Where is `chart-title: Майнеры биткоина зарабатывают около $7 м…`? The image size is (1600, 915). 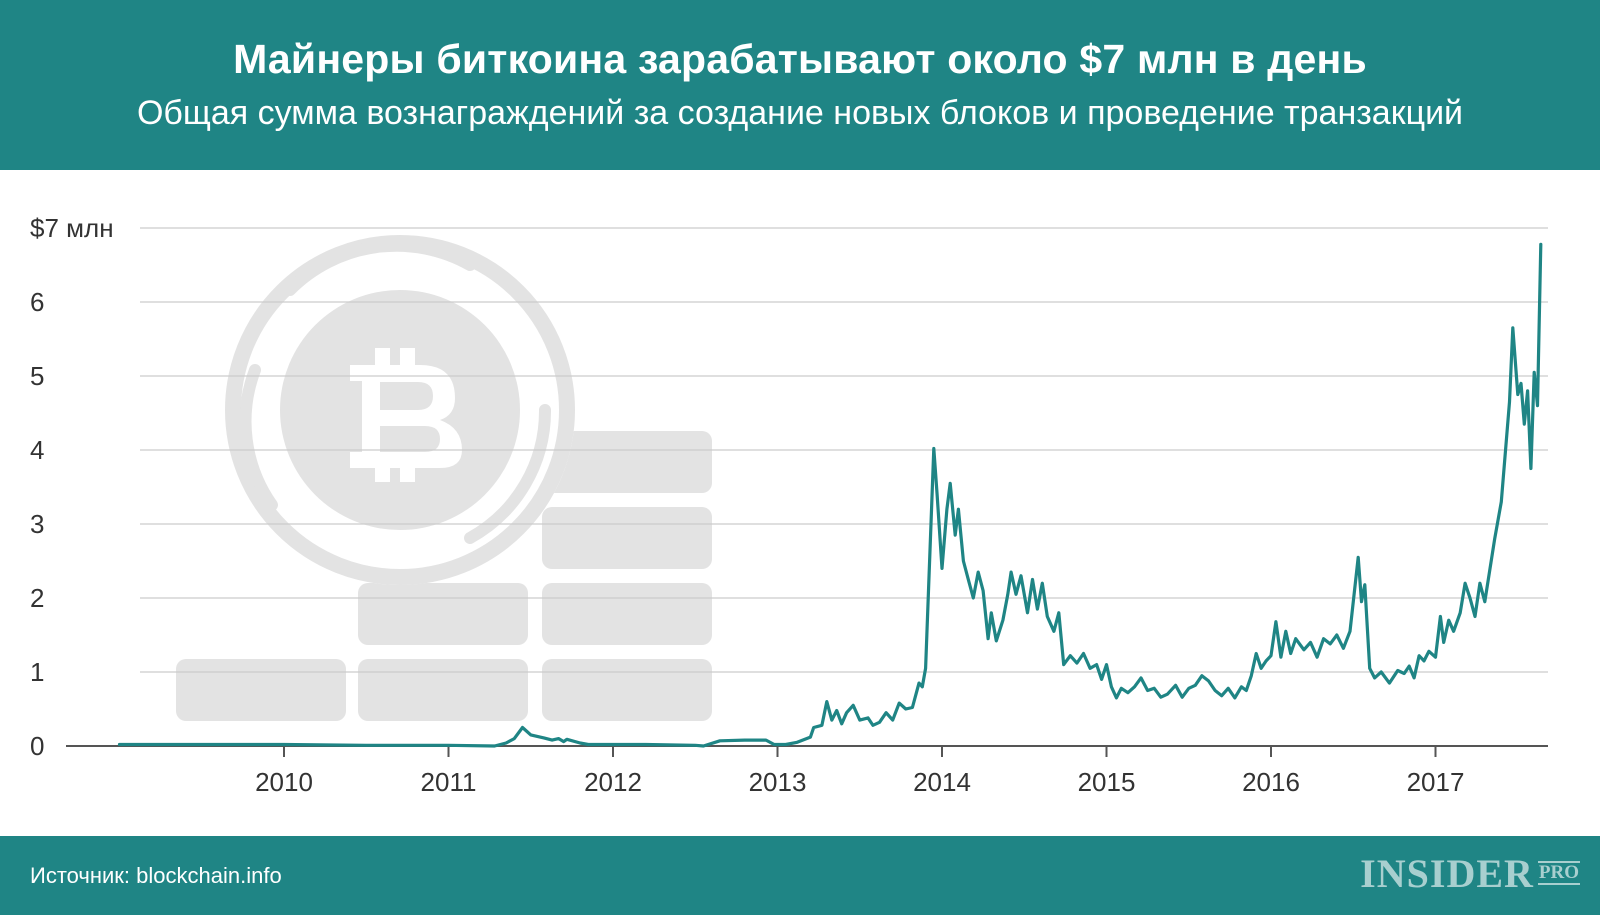
chart-title: Майнеры биткоина зарабатывают около $7 м… is located at coordinates (800, 59).